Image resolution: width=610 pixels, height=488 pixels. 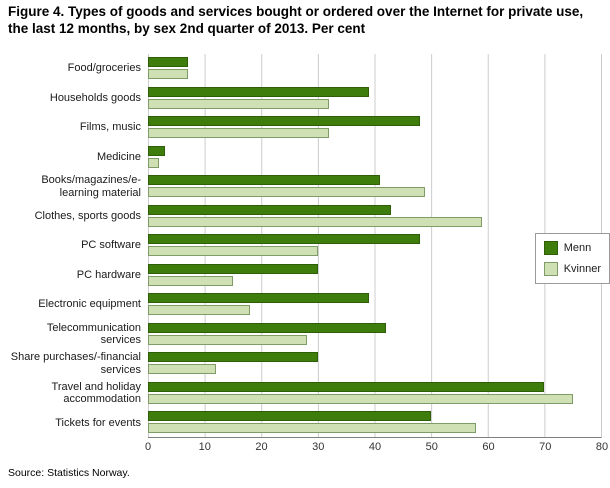 What do you see at coordinates (118, 156) in the screenshot?
I see `category-label: Medicine` at bounding box center [118, 156].